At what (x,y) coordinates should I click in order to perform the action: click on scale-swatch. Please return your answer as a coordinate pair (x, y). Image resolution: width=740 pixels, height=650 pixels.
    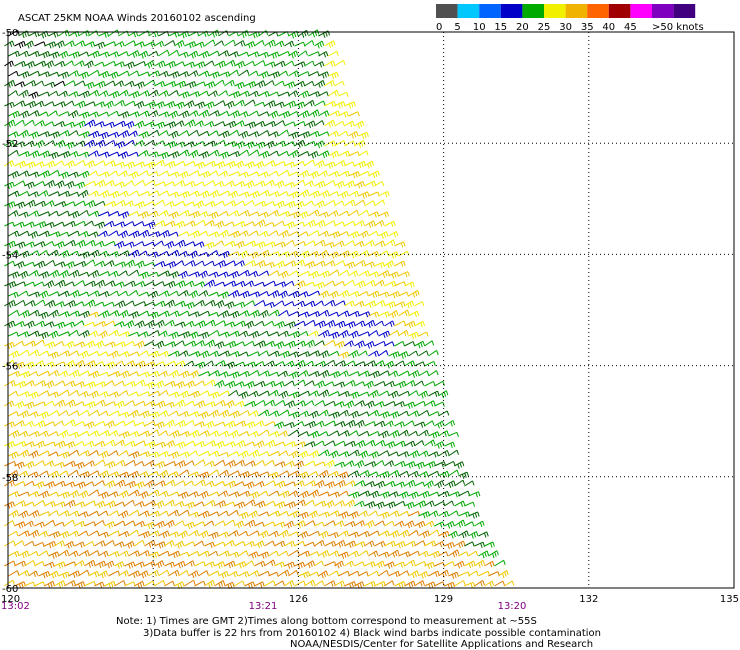
    Looking at the image, I should click on (619, 11).